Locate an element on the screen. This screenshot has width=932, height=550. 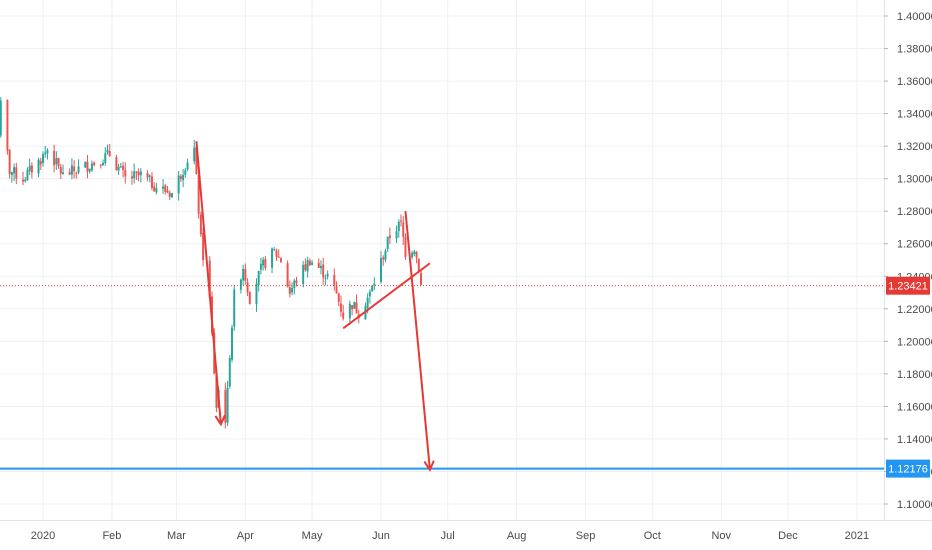
trendline is located at coordinates (386, 296).